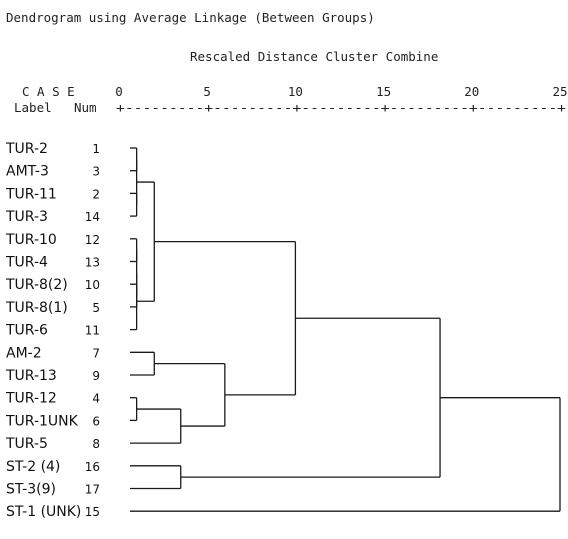  What do you see at coordinates (92, 217) in the screenshot?
I see `leaf-number: 14` at bounding box center [92, 217].